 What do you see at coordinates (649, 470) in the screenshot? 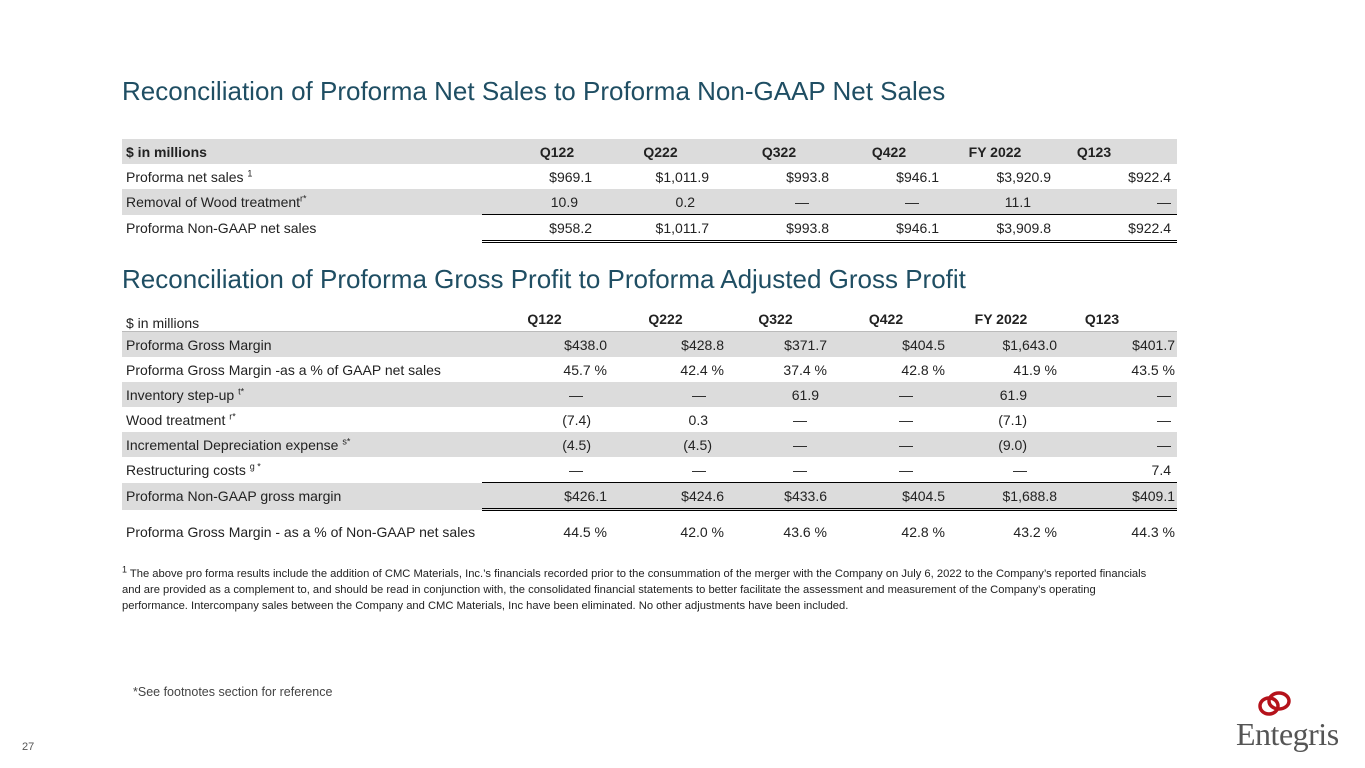
I see `table-row: Restructuring costs g * — — — — — 7.4` at bounding box center [649, 470].